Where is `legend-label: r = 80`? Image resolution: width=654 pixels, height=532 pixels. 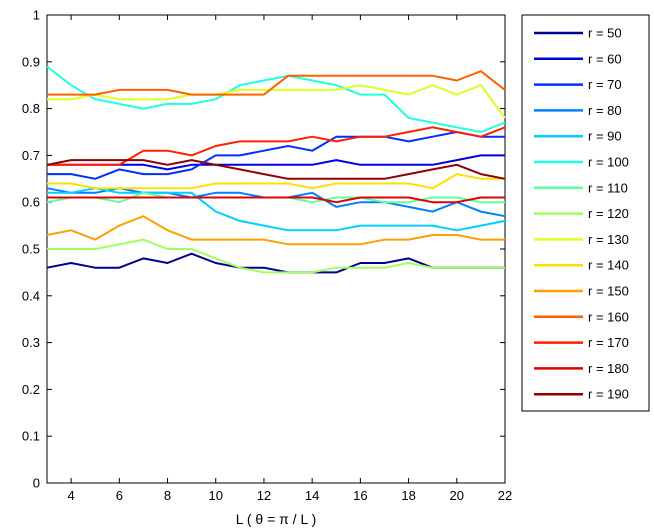 legend-label: r = 80 is located at coordinates (605, 110).